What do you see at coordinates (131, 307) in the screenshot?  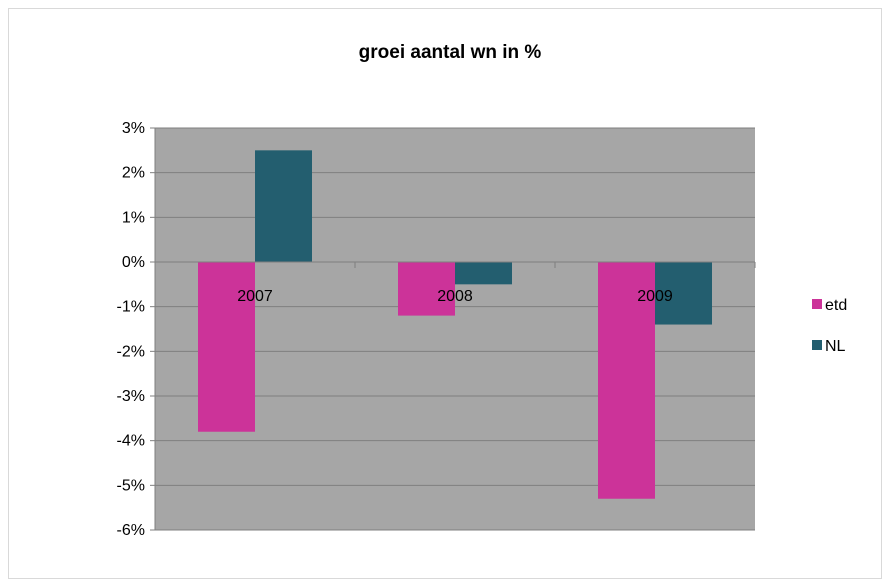 I see `y-tick-label: -1%` at bounding box center [131, 307].